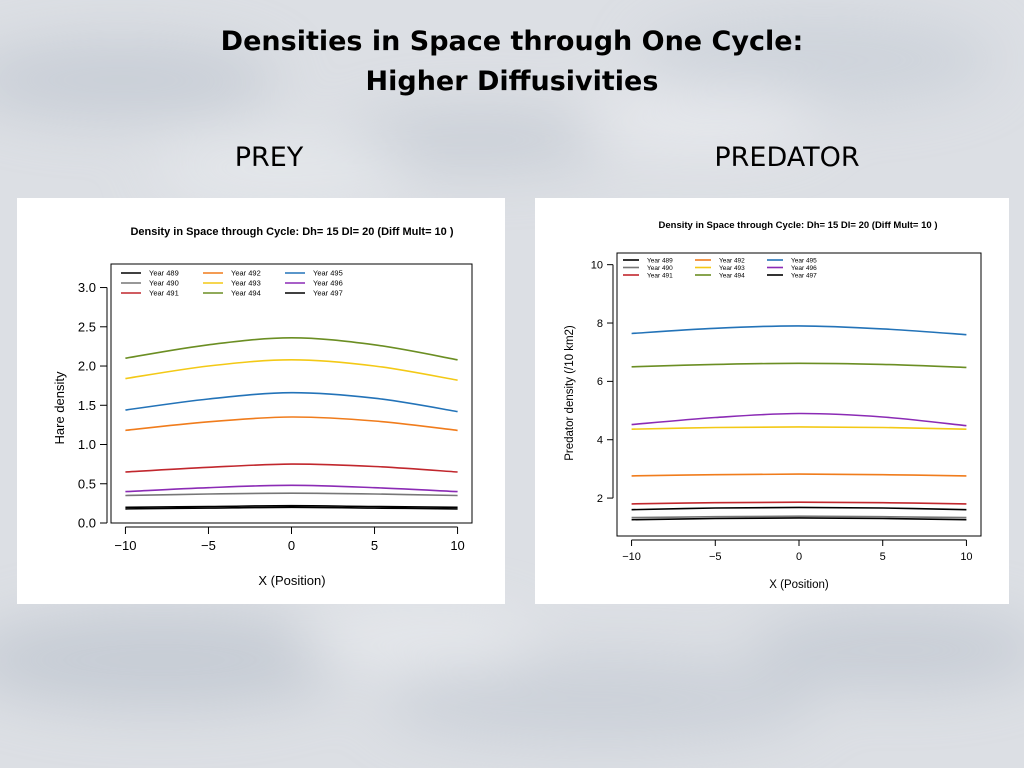 Image resolution: width=1024 pixels, height=768 pixels. What do you see at coordinates (87, 523) in the screenshot?
I see `y-tick-label: 0.0` at bounding box center [87, 523].